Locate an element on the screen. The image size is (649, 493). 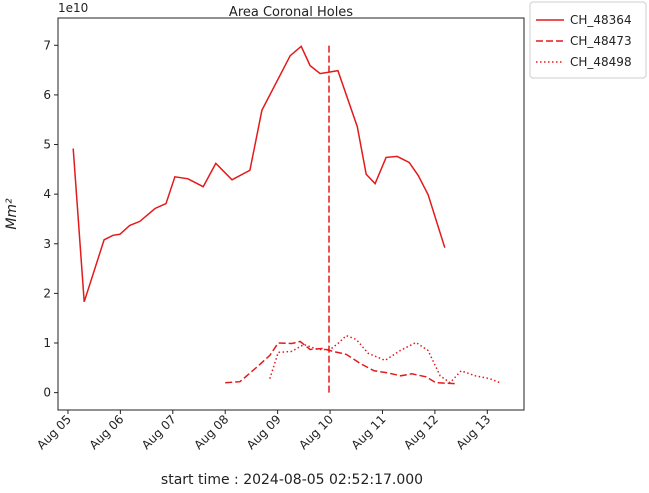
y-tick-label: 6 is located at coordinates (47, 95).